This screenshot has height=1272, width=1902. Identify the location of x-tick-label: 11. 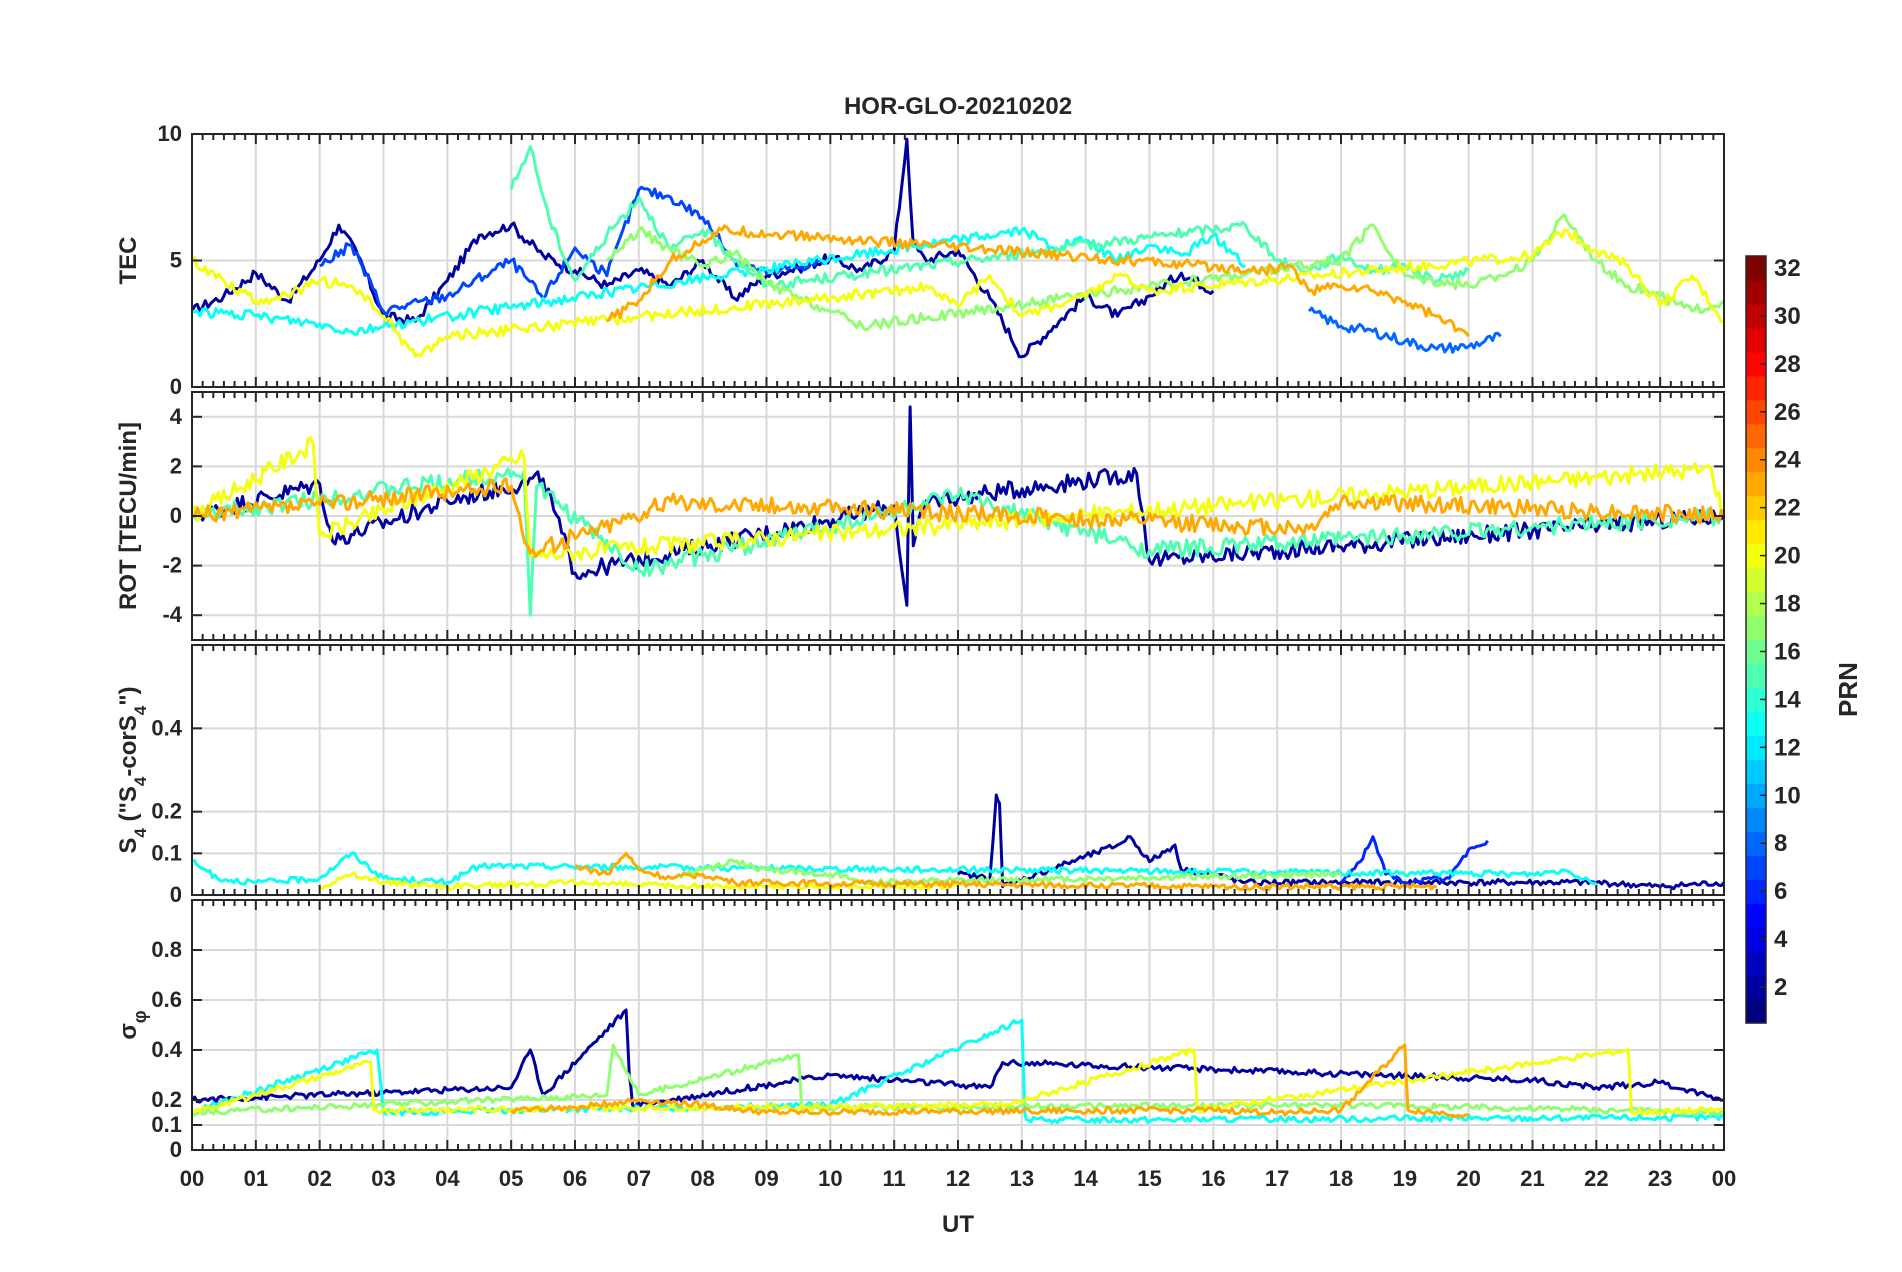
(894, 1178).